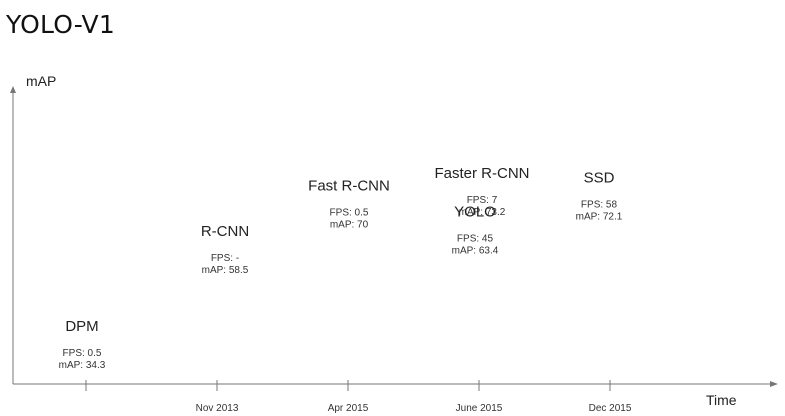  What do you see at coordinates (348, 408) in the screenshot?
I see `x-tick-label: Apr 2015` at bounding box center [348, 408].